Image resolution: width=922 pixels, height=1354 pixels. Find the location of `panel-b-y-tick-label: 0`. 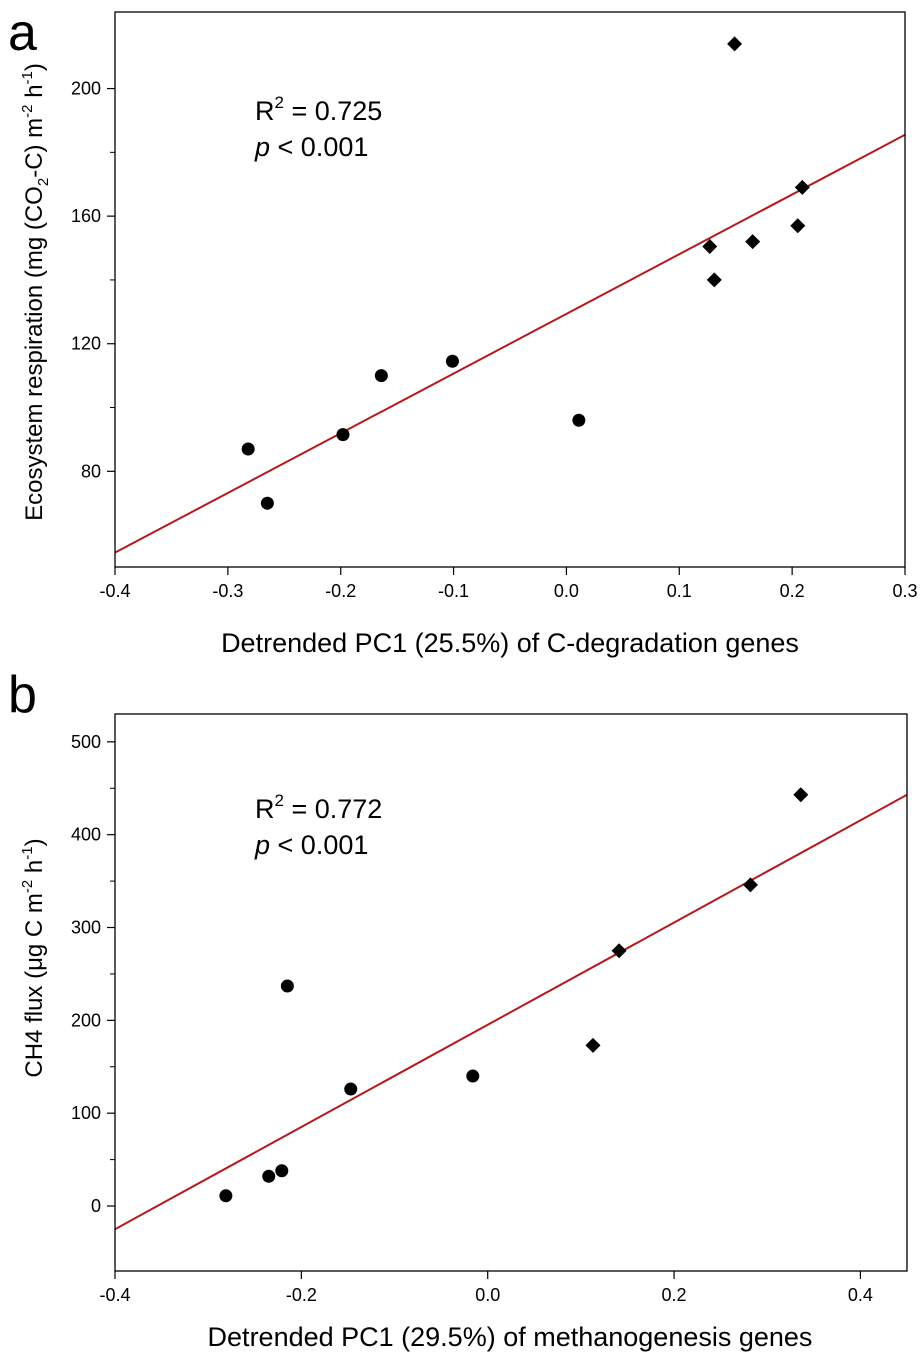

panel-b-y-tick-label: 0 is located at coordinates (96, 1206).